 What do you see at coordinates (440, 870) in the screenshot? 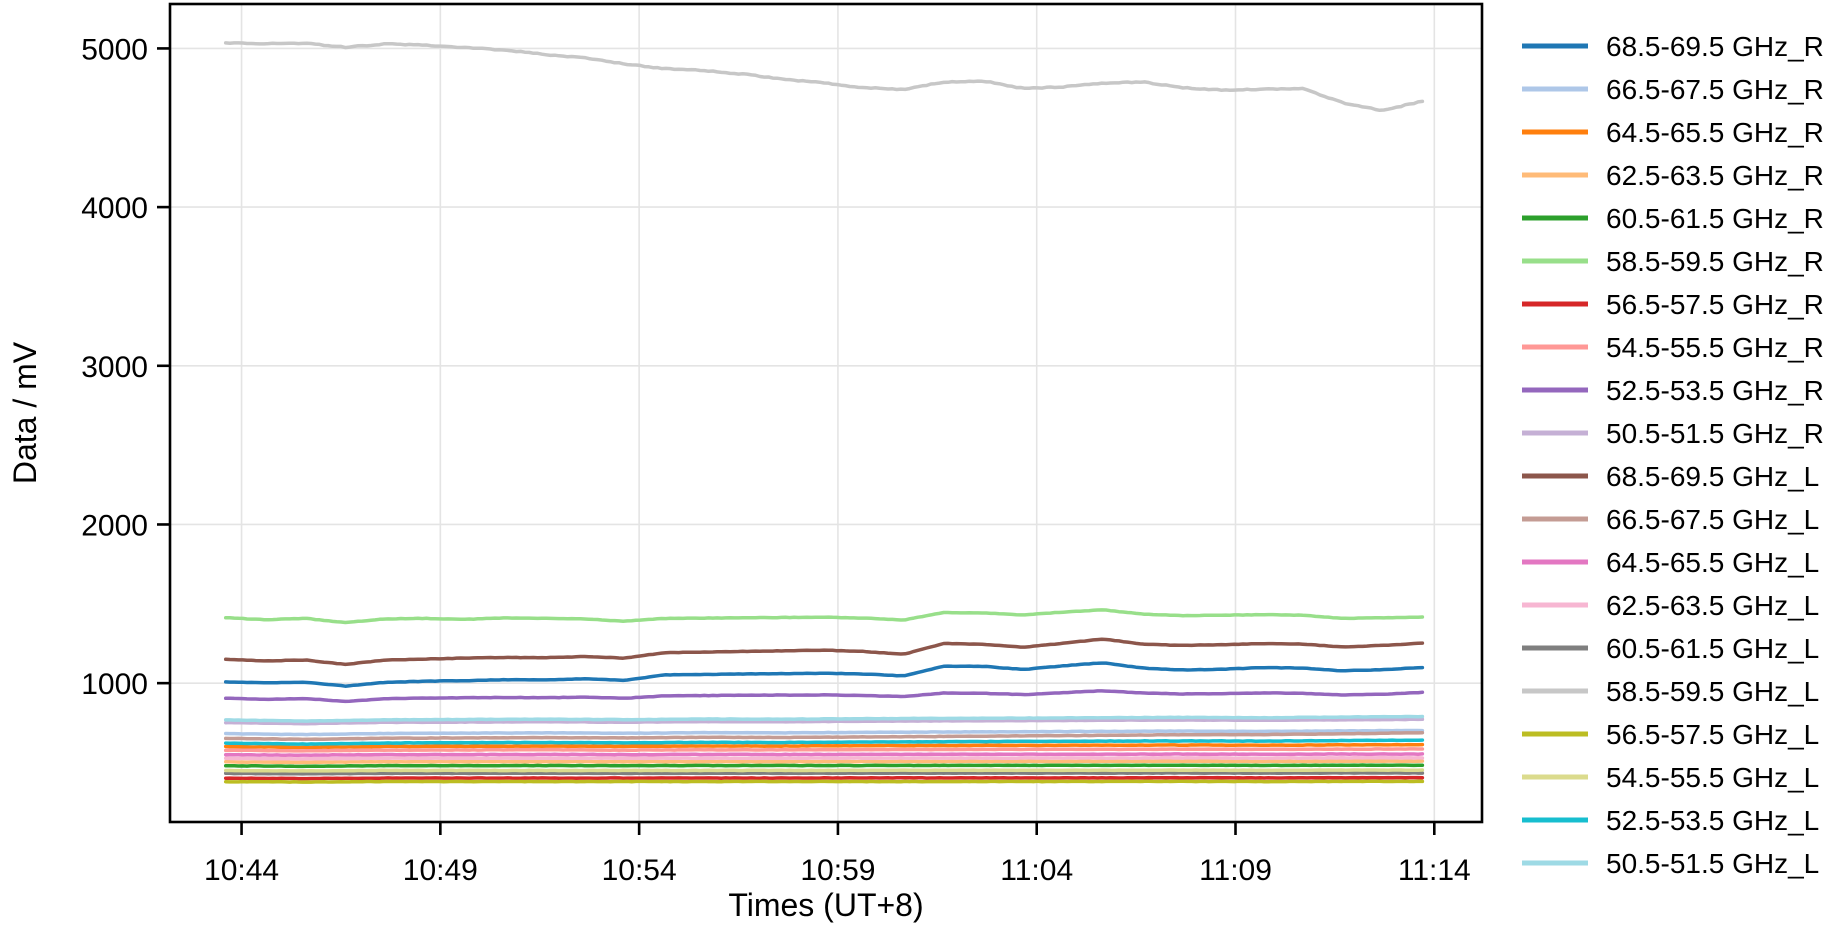
I see `x-tick-label: 10:49` at bounding box center [440, 870].